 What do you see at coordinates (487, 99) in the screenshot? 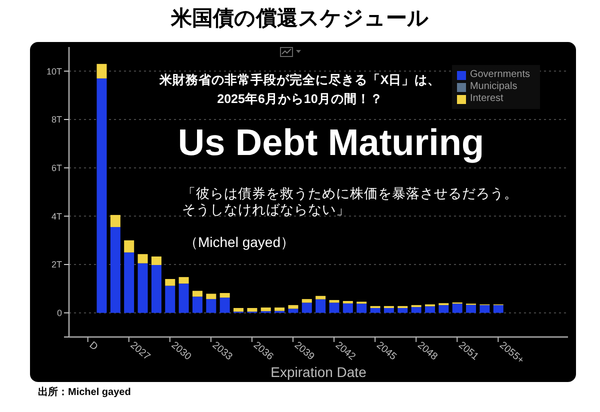
I see `legend-label: Interest` at bounding box center [487, 99].